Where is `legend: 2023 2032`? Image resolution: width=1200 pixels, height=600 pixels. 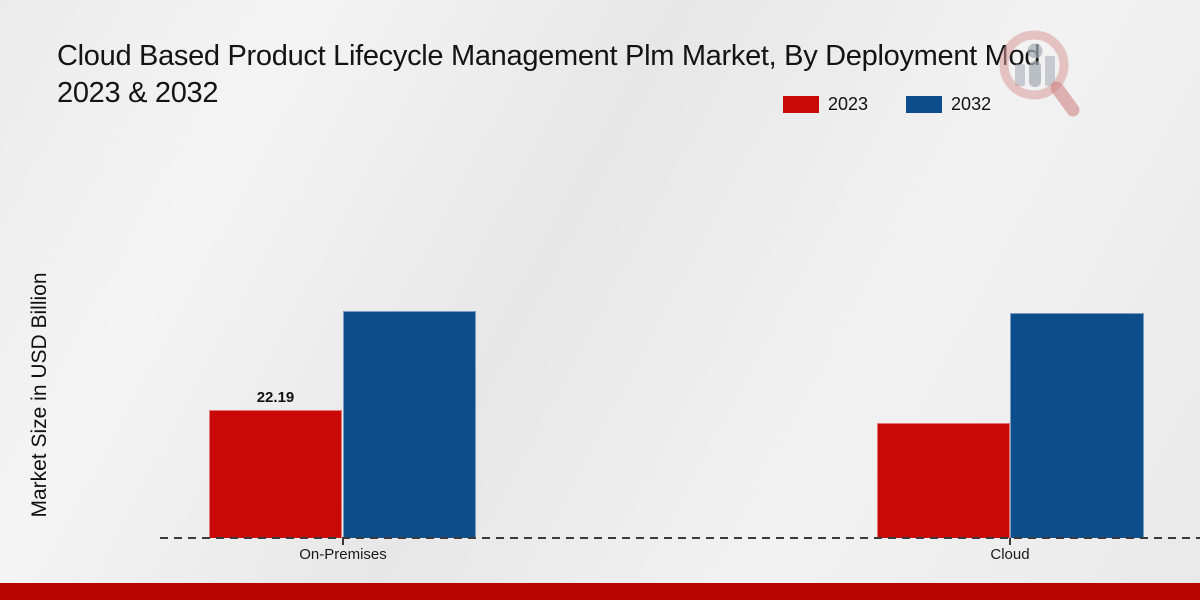 legend: 2023 2032 is located at coordinates (887, 104).